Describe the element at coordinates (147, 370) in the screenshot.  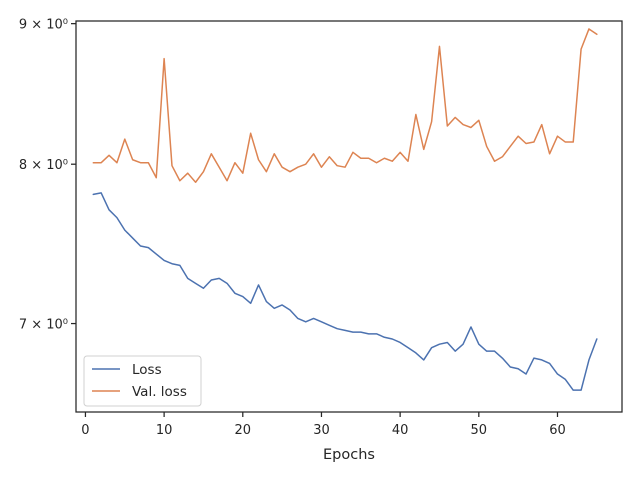
I see `legend-label-0: Loss` at that location.